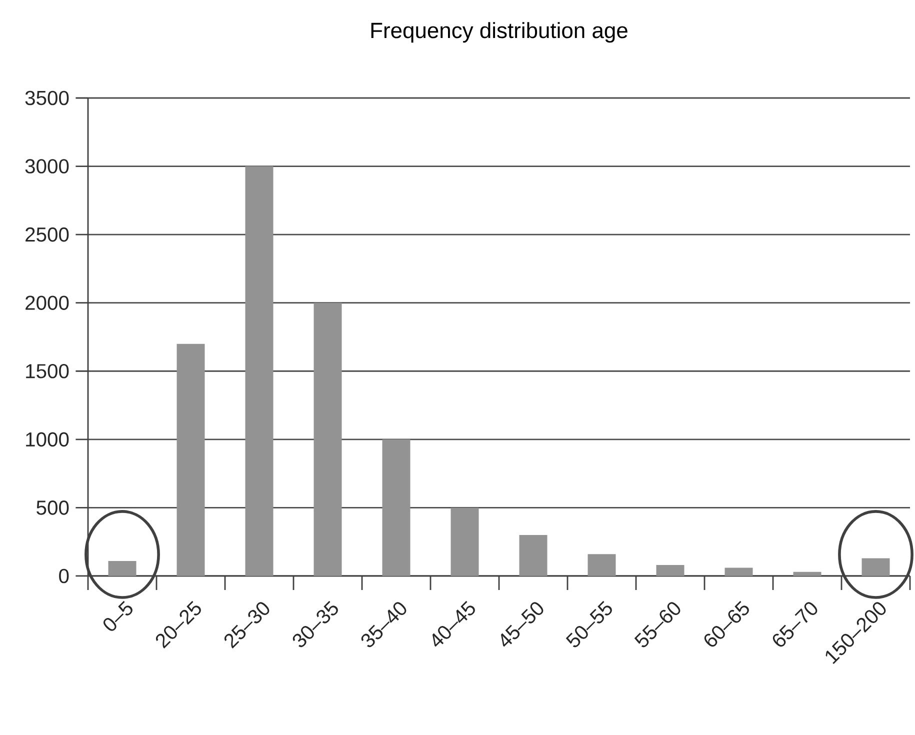 Image resolution: width=915 pixels, height=735 pixels. Describe the element at coordinates (64, 576) in the screenshot. I see `y-tick-label: 0` at that location.